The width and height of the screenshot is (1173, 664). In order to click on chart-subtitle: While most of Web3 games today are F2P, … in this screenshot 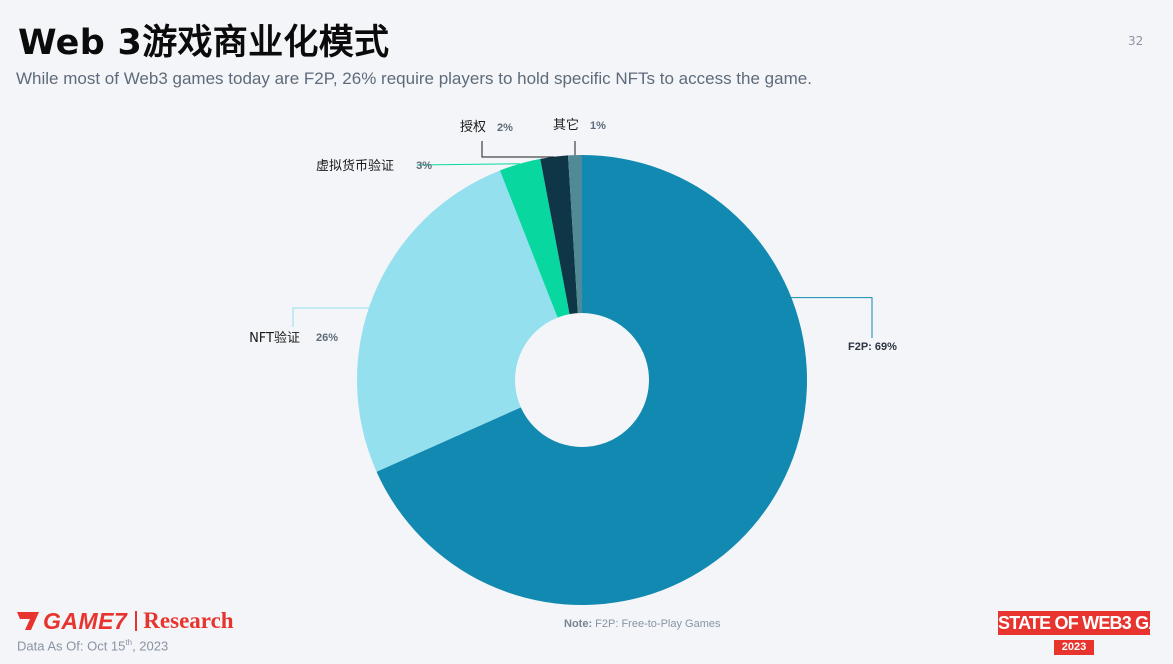, I will do `click(414, 78)`.